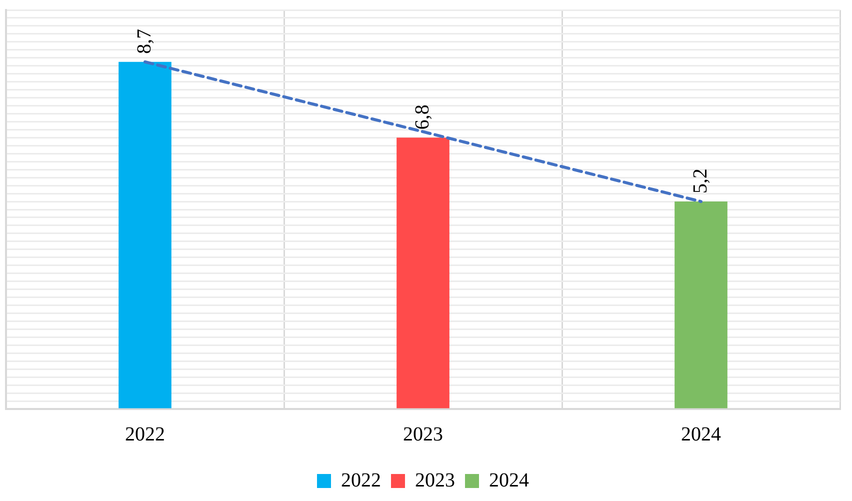 This screenshot has height=501, width=852. Describe the element at coordinates (435, 480) in the screenshot. I see `legend-label: 2023` at that location.